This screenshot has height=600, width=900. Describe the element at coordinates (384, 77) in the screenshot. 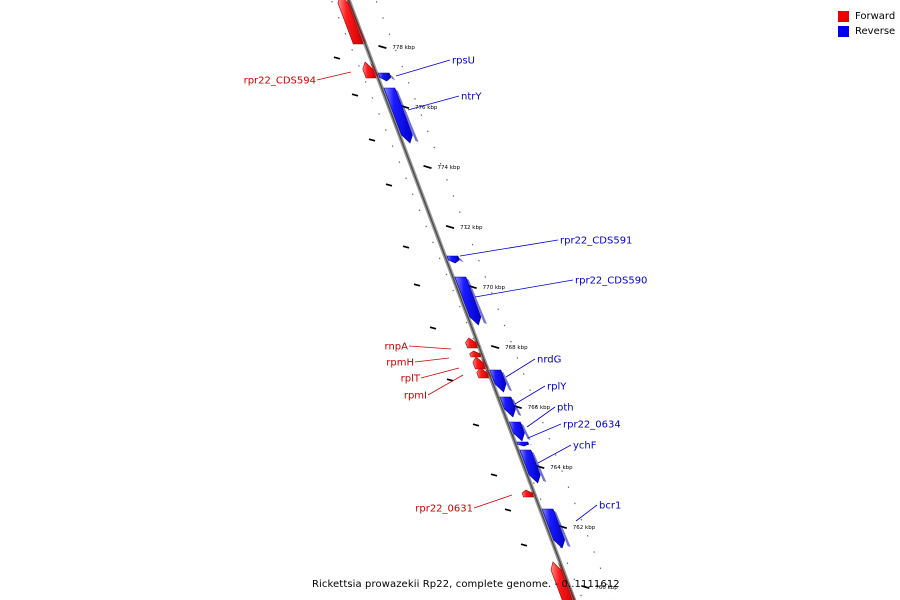

I see `gene-block-rpsU` at that location.